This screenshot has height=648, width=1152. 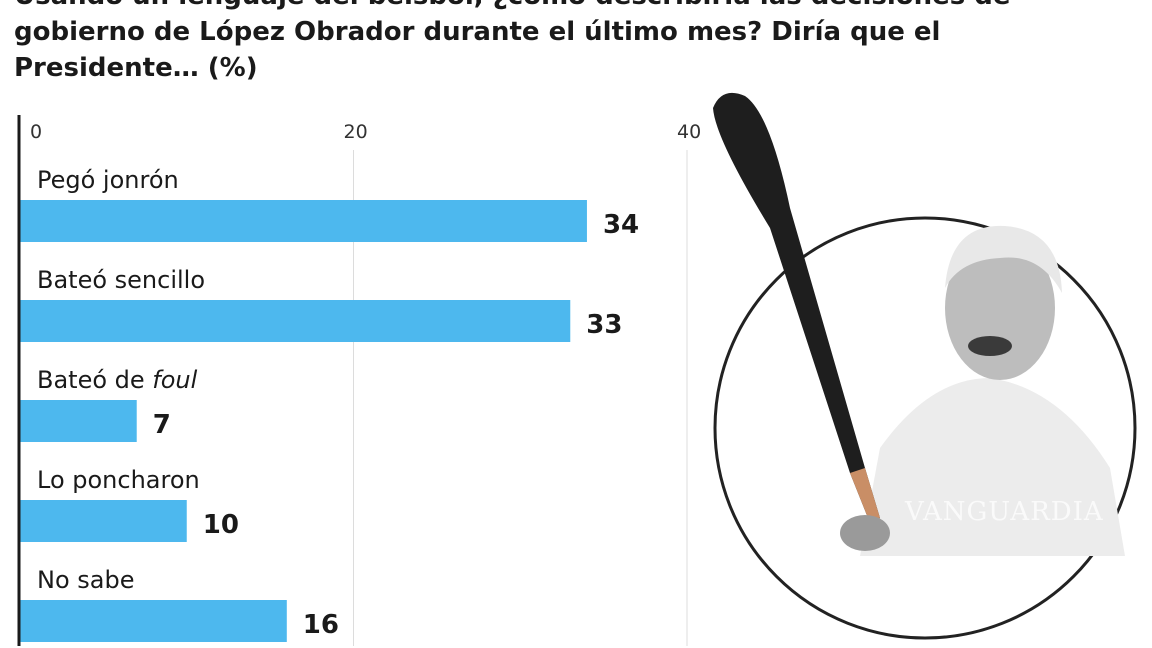 I want to click on figure-hair, so click(x=1003, y=259).